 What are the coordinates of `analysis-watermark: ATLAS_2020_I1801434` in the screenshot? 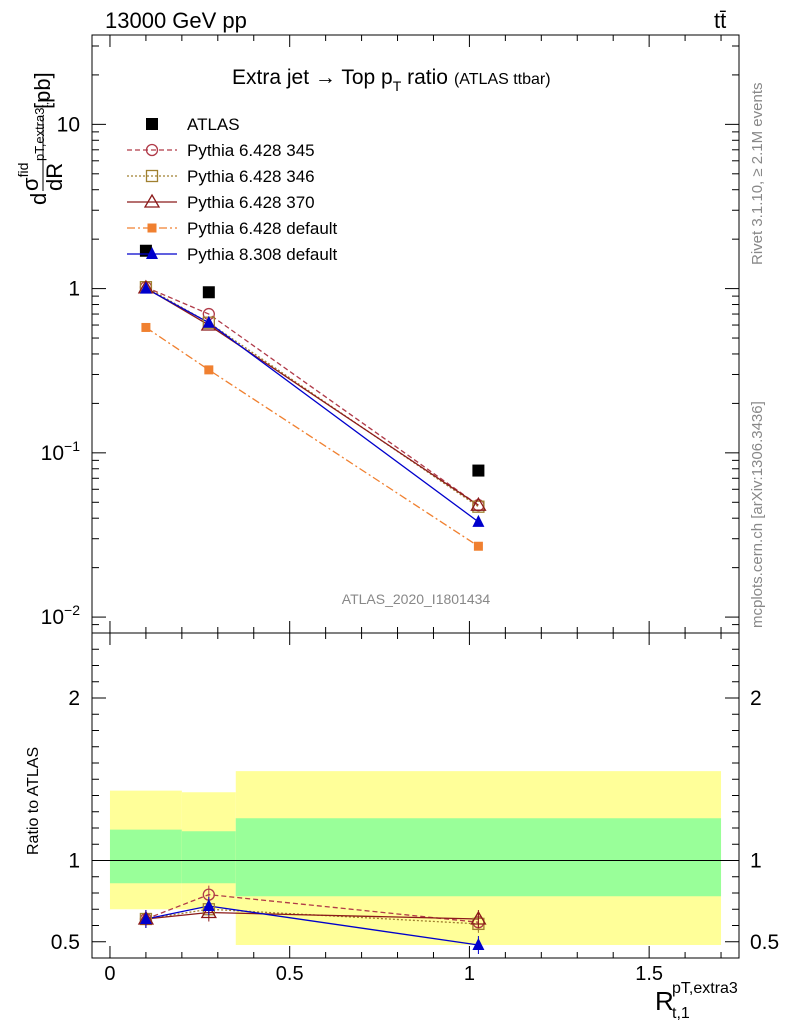 It's located at (416, 599).